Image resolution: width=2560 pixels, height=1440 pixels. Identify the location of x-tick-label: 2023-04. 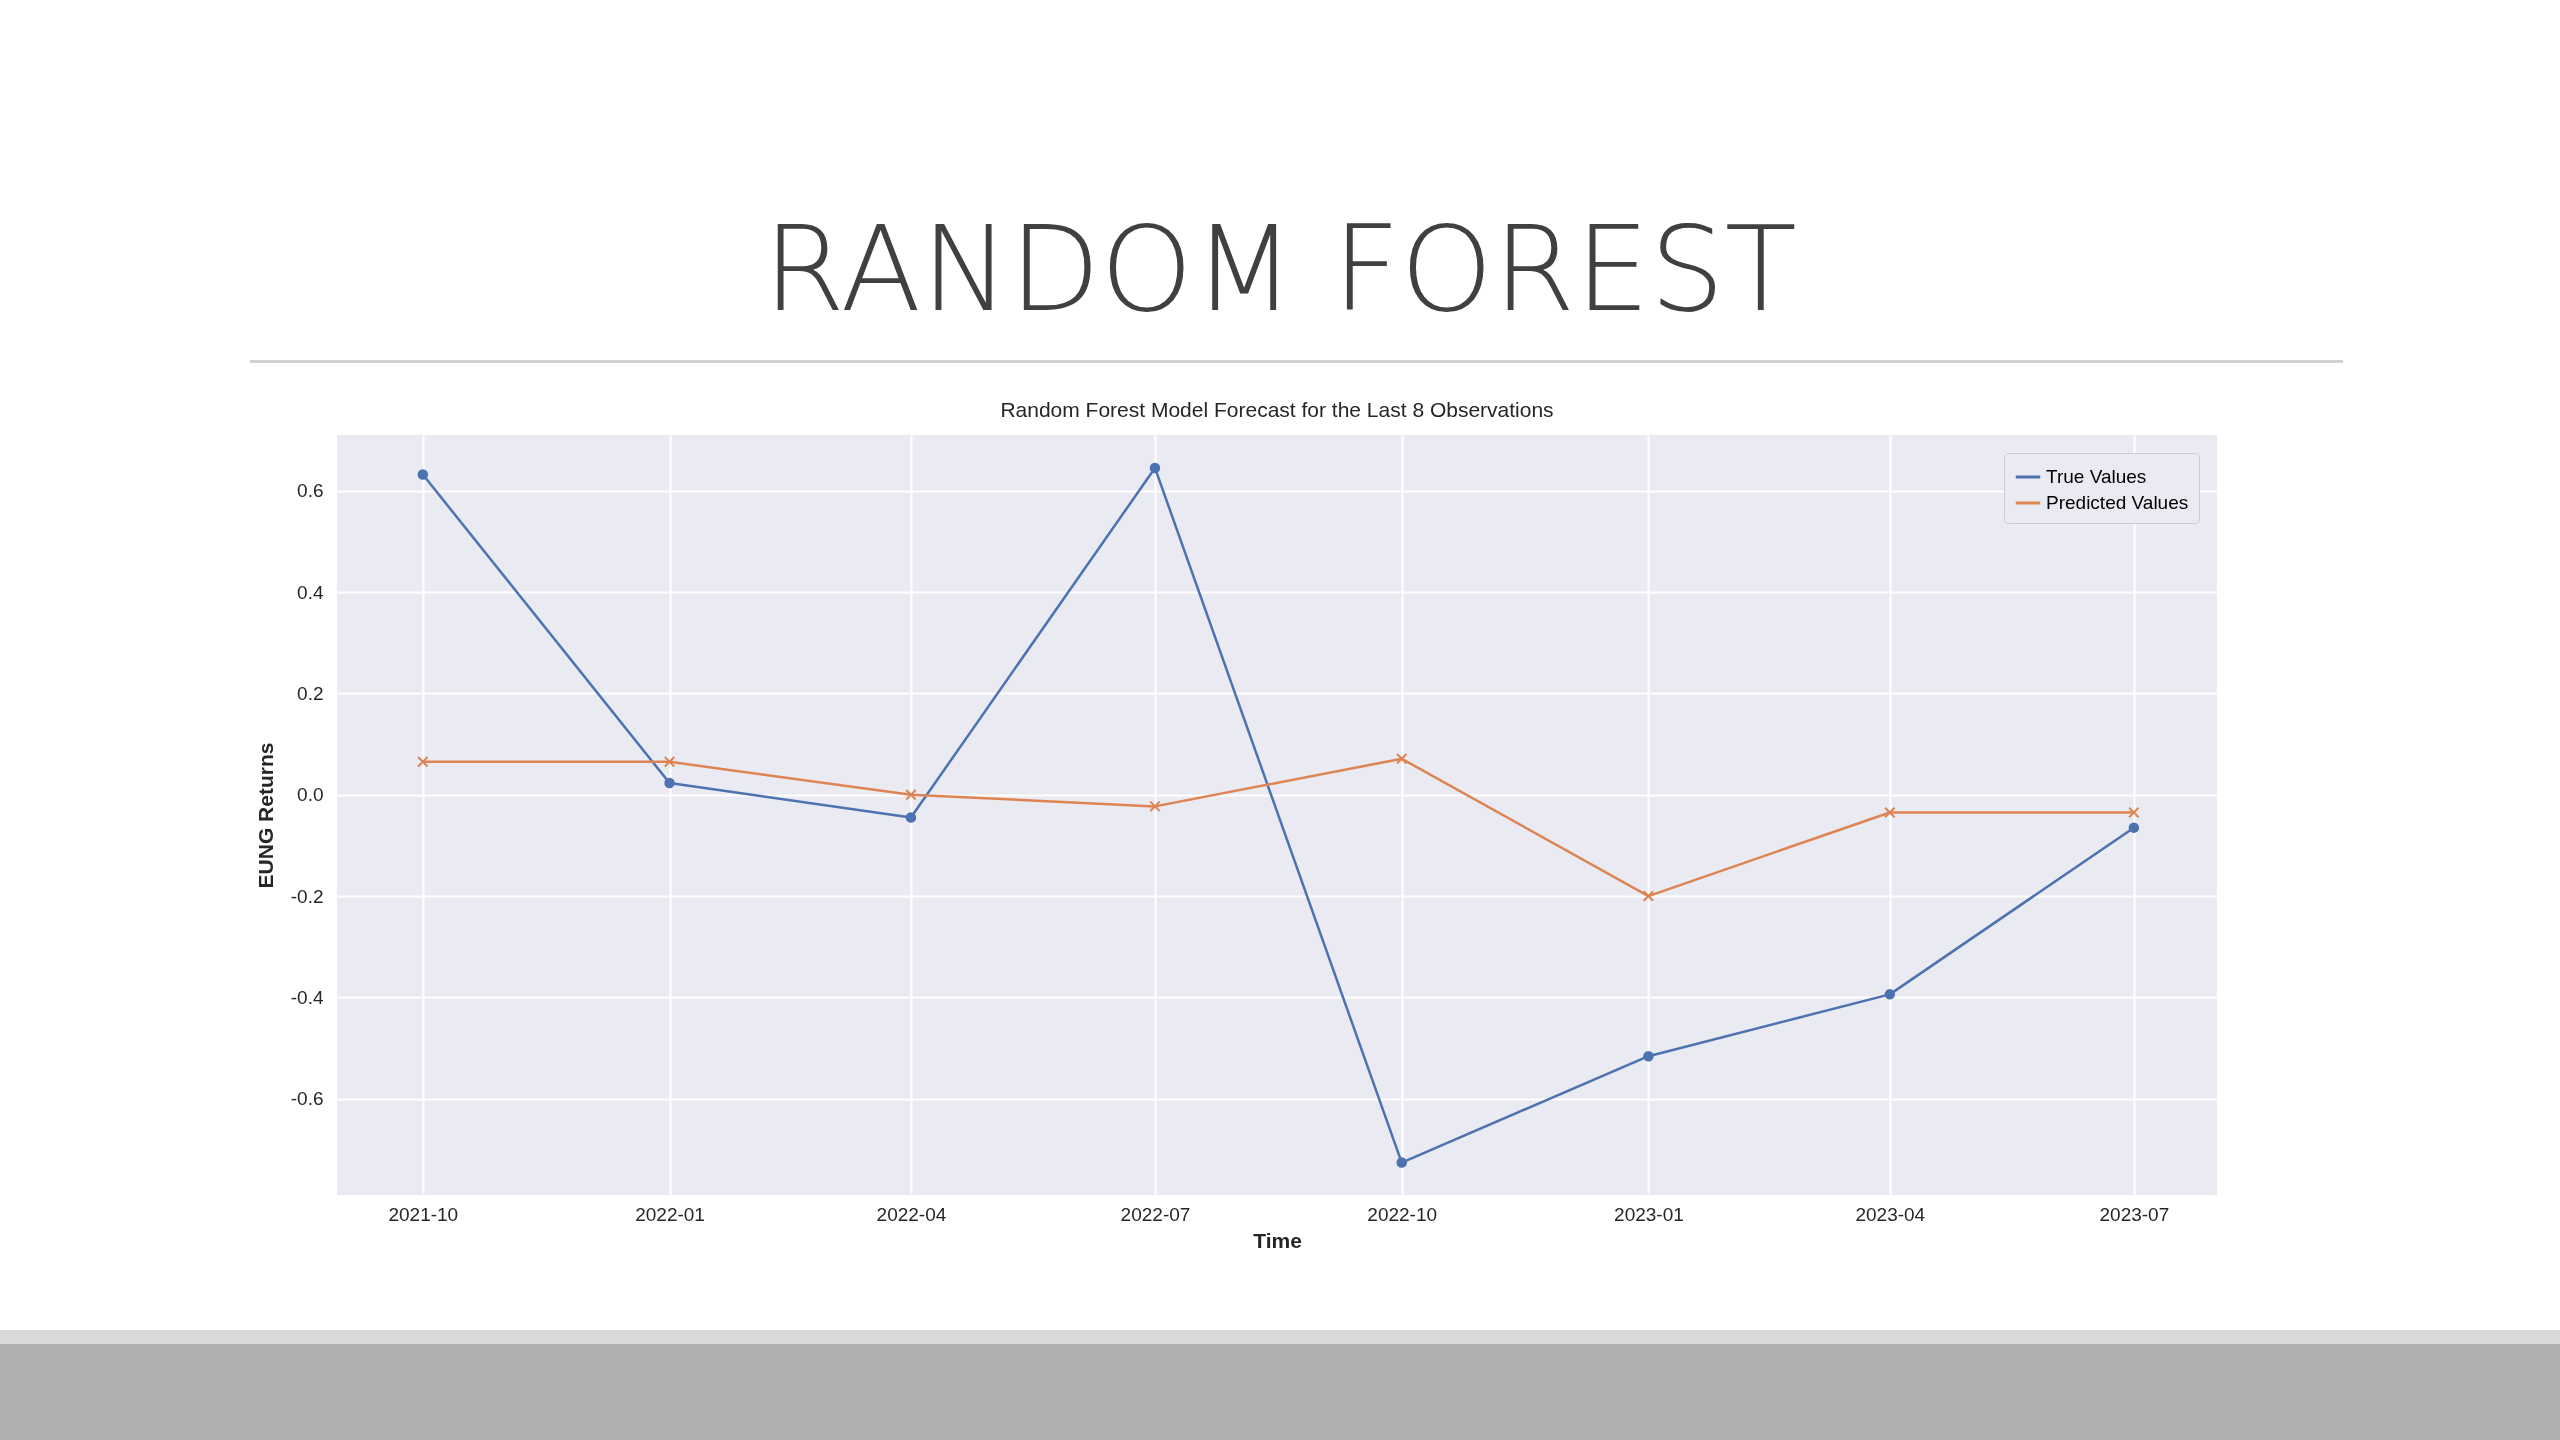
(1890, 1214).